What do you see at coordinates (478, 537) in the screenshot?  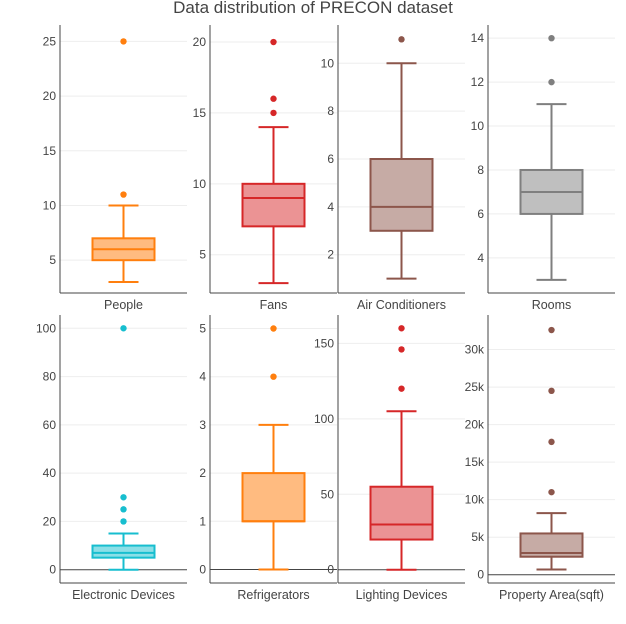 I see `y-tick-label: 5k` at bounding box center [478, 537].